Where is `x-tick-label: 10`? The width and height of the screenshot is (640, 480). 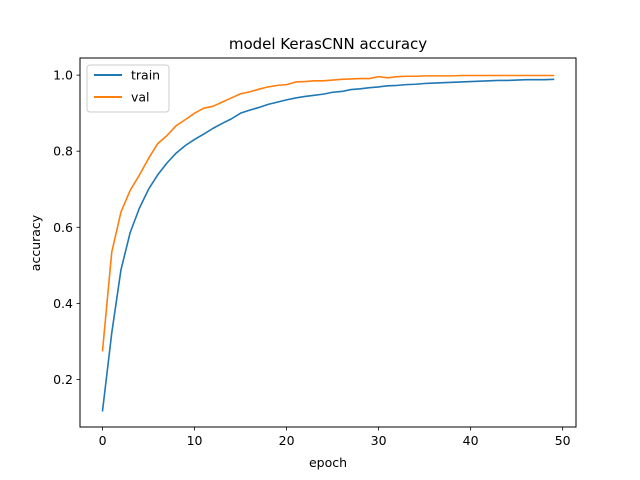 x-tick-label: 10 is located at coordinates (195, 440).